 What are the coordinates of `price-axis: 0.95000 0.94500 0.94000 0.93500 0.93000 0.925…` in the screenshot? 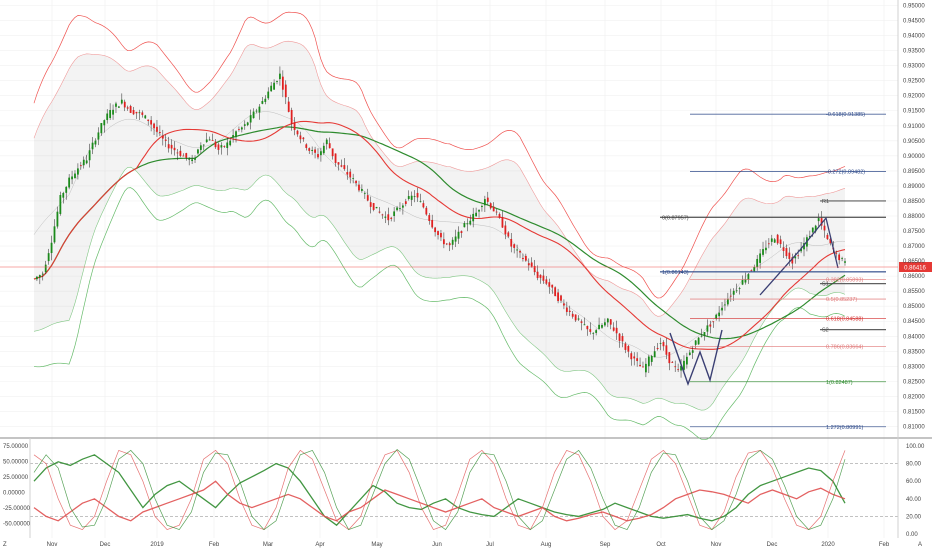 It's located at (914, 217).